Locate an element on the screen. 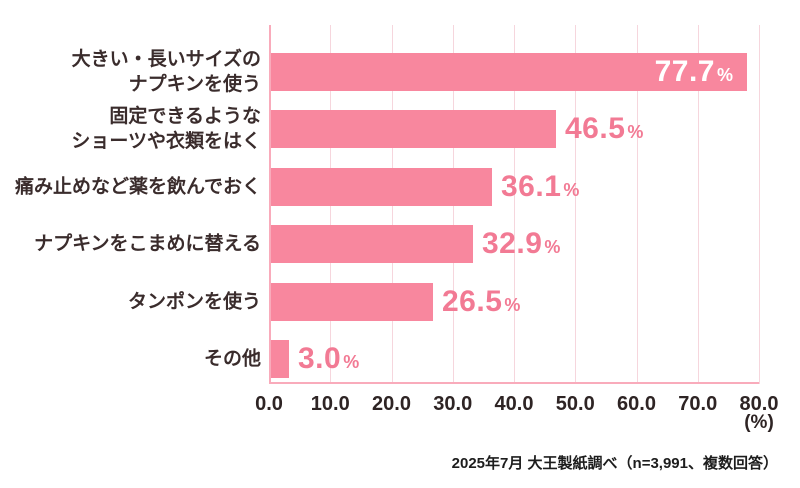  category-label-line: 大きい・長いサイズの is located at coordinates (166, 59).